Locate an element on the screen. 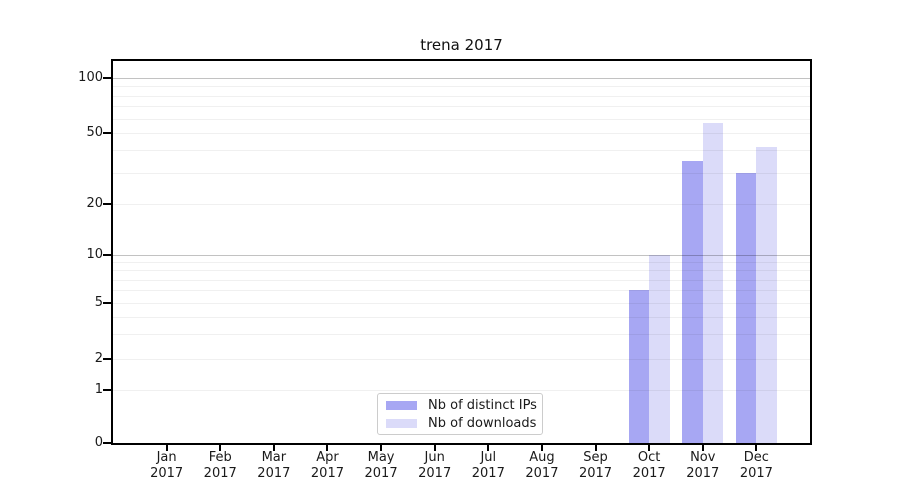 This screenshot has height=500, width=900. x-tick-label-oct: Oct 2017 is located at coordinates (649, 466).